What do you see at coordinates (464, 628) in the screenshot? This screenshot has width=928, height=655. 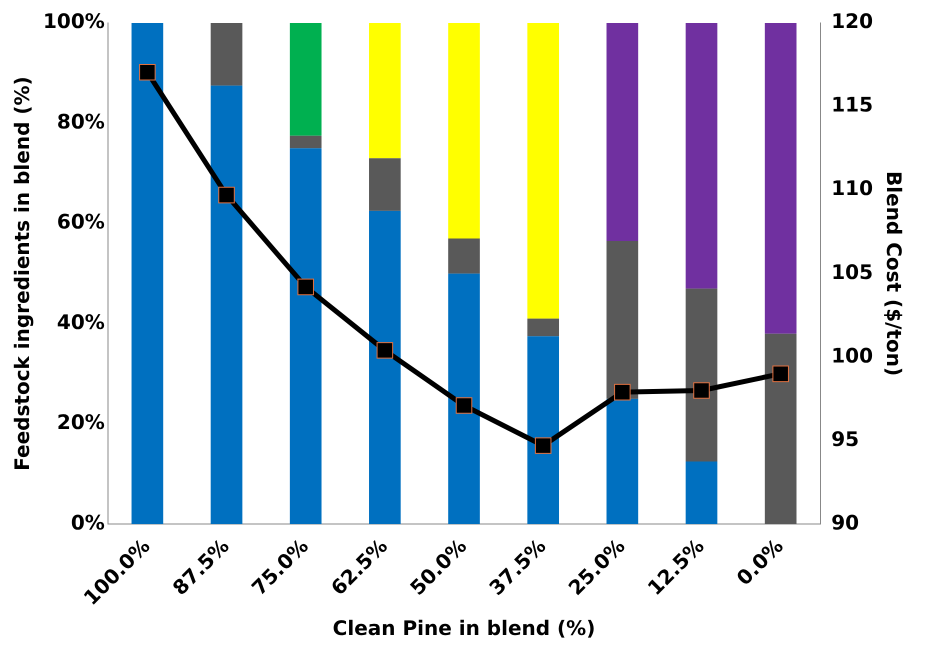 I see `x-axis-title: Clean Pine in blend (%)` at bounding box center [464, 628].